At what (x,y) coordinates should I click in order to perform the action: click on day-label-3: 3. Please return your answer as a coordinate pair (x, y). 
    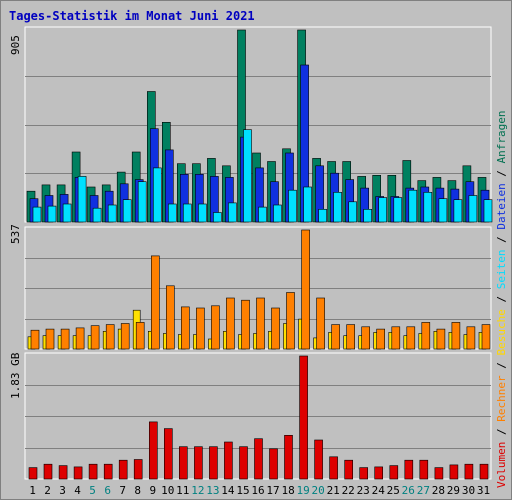
    Looking at the image, I should click on (62, 490).